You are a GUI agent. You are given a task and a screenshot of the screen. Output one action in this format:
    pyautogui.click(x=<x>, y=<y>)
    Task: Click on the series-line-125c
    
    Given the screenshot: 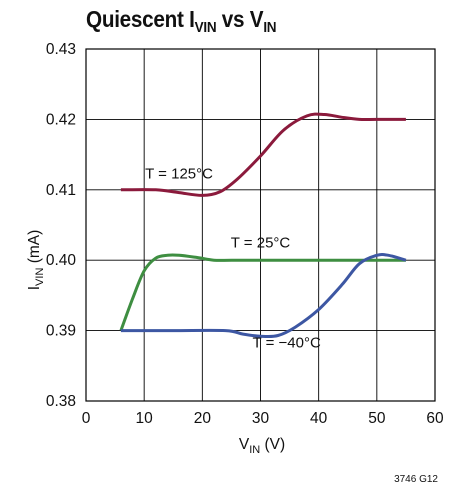 What is the action you would take?
    pyautogui.click(x=263, y=154)
    